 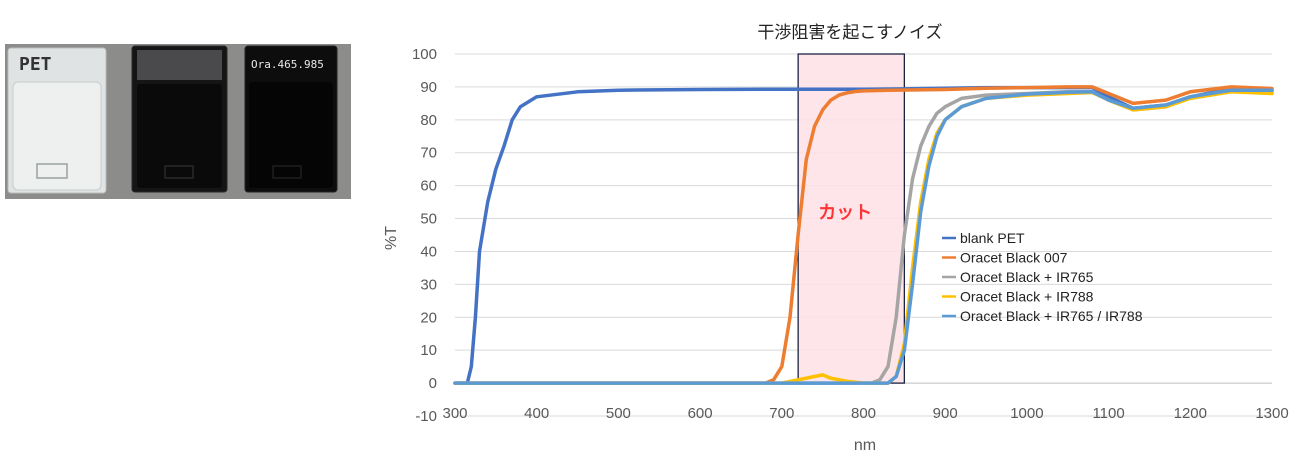 I want to click on x-tick-label: 800, so click(x=863, y=413).